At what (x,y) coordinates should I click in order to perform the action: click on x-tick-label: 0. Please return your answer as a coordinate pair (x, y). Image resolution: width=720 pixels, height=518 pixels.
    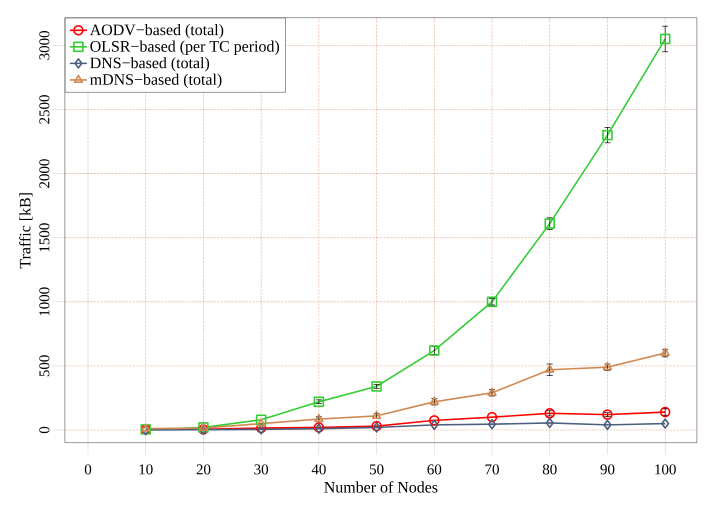
    Looking at the image, I should click on (88, 469).